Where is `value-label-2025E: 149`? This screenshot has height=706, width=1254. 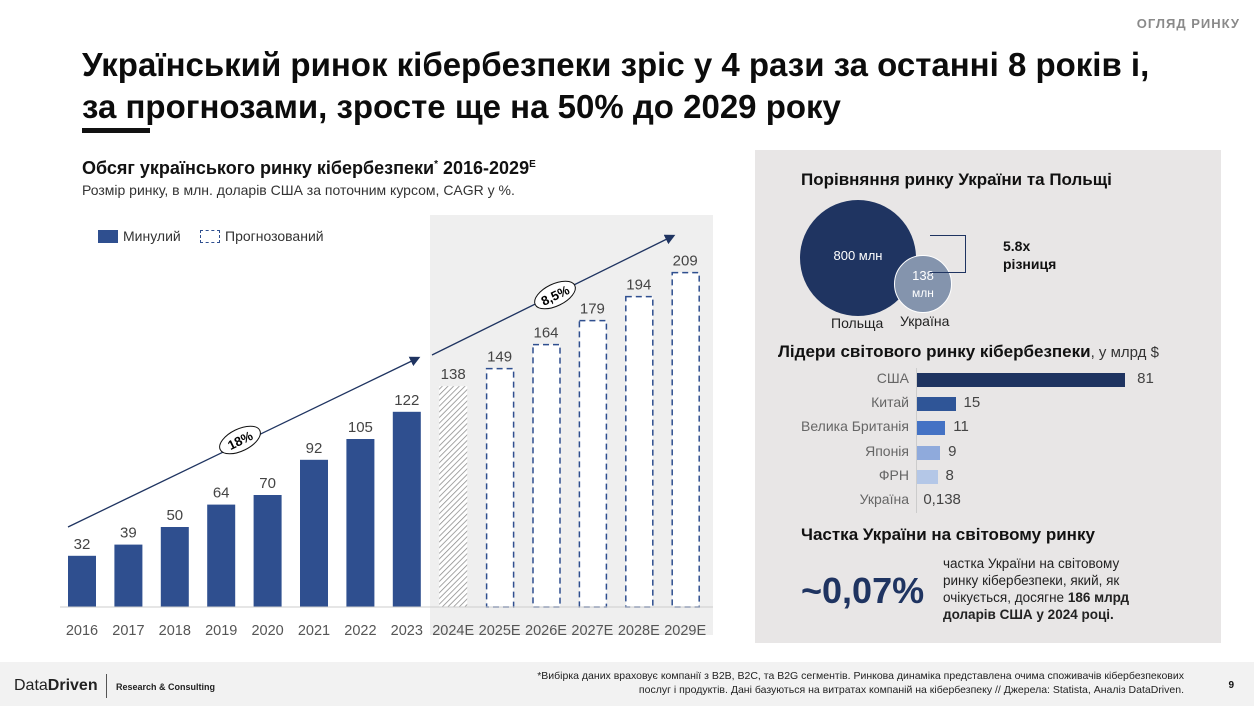
value-label-2025E: 149 is located at coordinates (499, 357).